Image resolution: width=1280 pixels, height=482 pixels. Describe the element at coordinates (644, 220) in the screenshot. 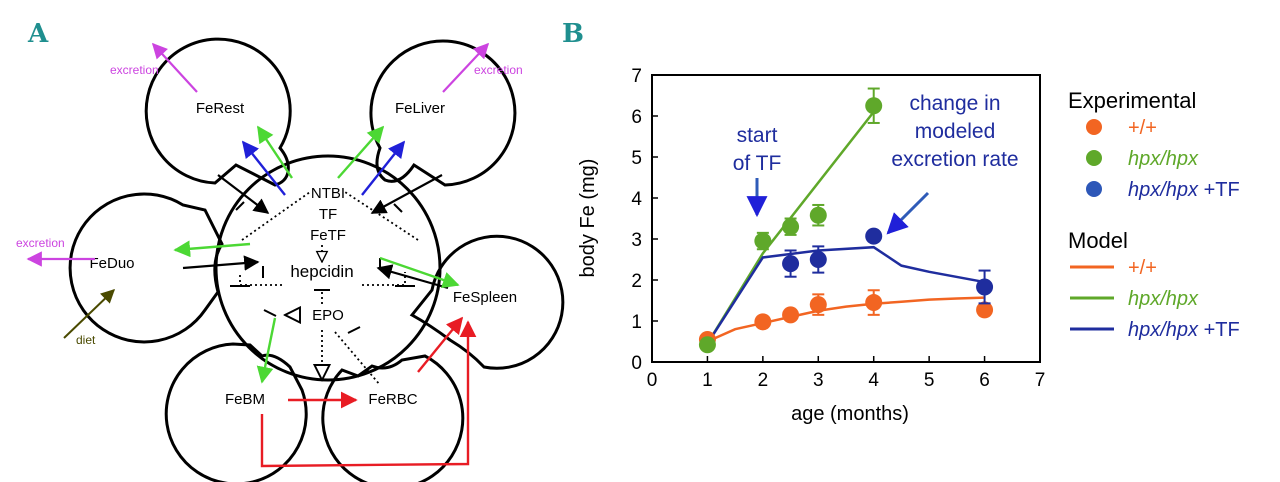

I see `y-axis: 0 1 2 3 4 5 6 7` at that location.